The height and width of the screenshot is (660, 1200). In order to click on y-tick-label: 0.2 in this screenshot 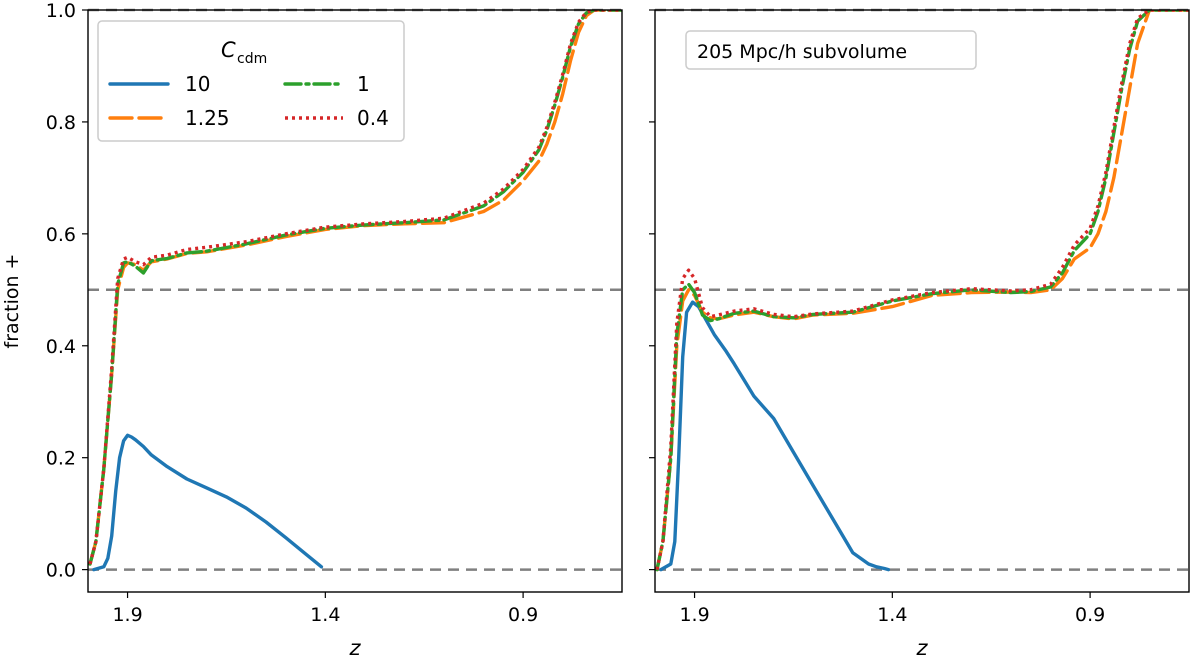, I will do `click(61, 459)`.